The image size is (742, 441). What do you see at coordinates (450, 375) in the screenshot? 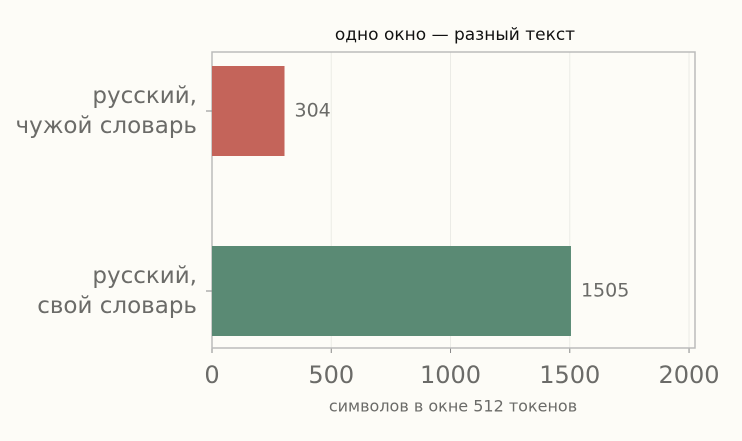
I see `x-tick-label: 1000` at bounding box center [450, 375].